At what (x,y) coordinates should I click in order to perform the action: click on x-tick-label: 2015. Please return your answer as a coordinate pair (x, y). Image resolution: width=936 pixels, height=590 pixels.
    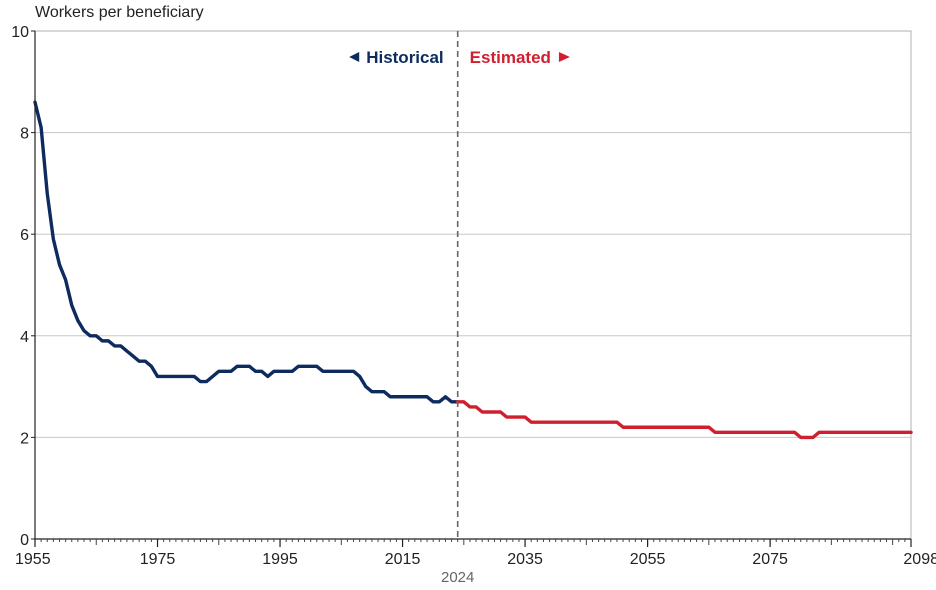
    Looking at the image, I should click on (403, 559).